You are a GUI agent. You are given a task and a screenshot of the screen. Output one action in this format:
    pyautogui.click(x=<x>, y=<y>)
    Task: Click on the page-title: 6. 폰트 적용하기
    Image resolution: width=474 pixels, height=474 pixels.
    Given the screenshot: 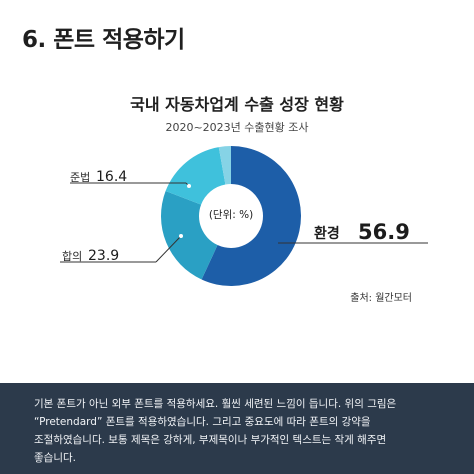 What is the action you would take?
    pyautogui.click(x=103, y=40)
    